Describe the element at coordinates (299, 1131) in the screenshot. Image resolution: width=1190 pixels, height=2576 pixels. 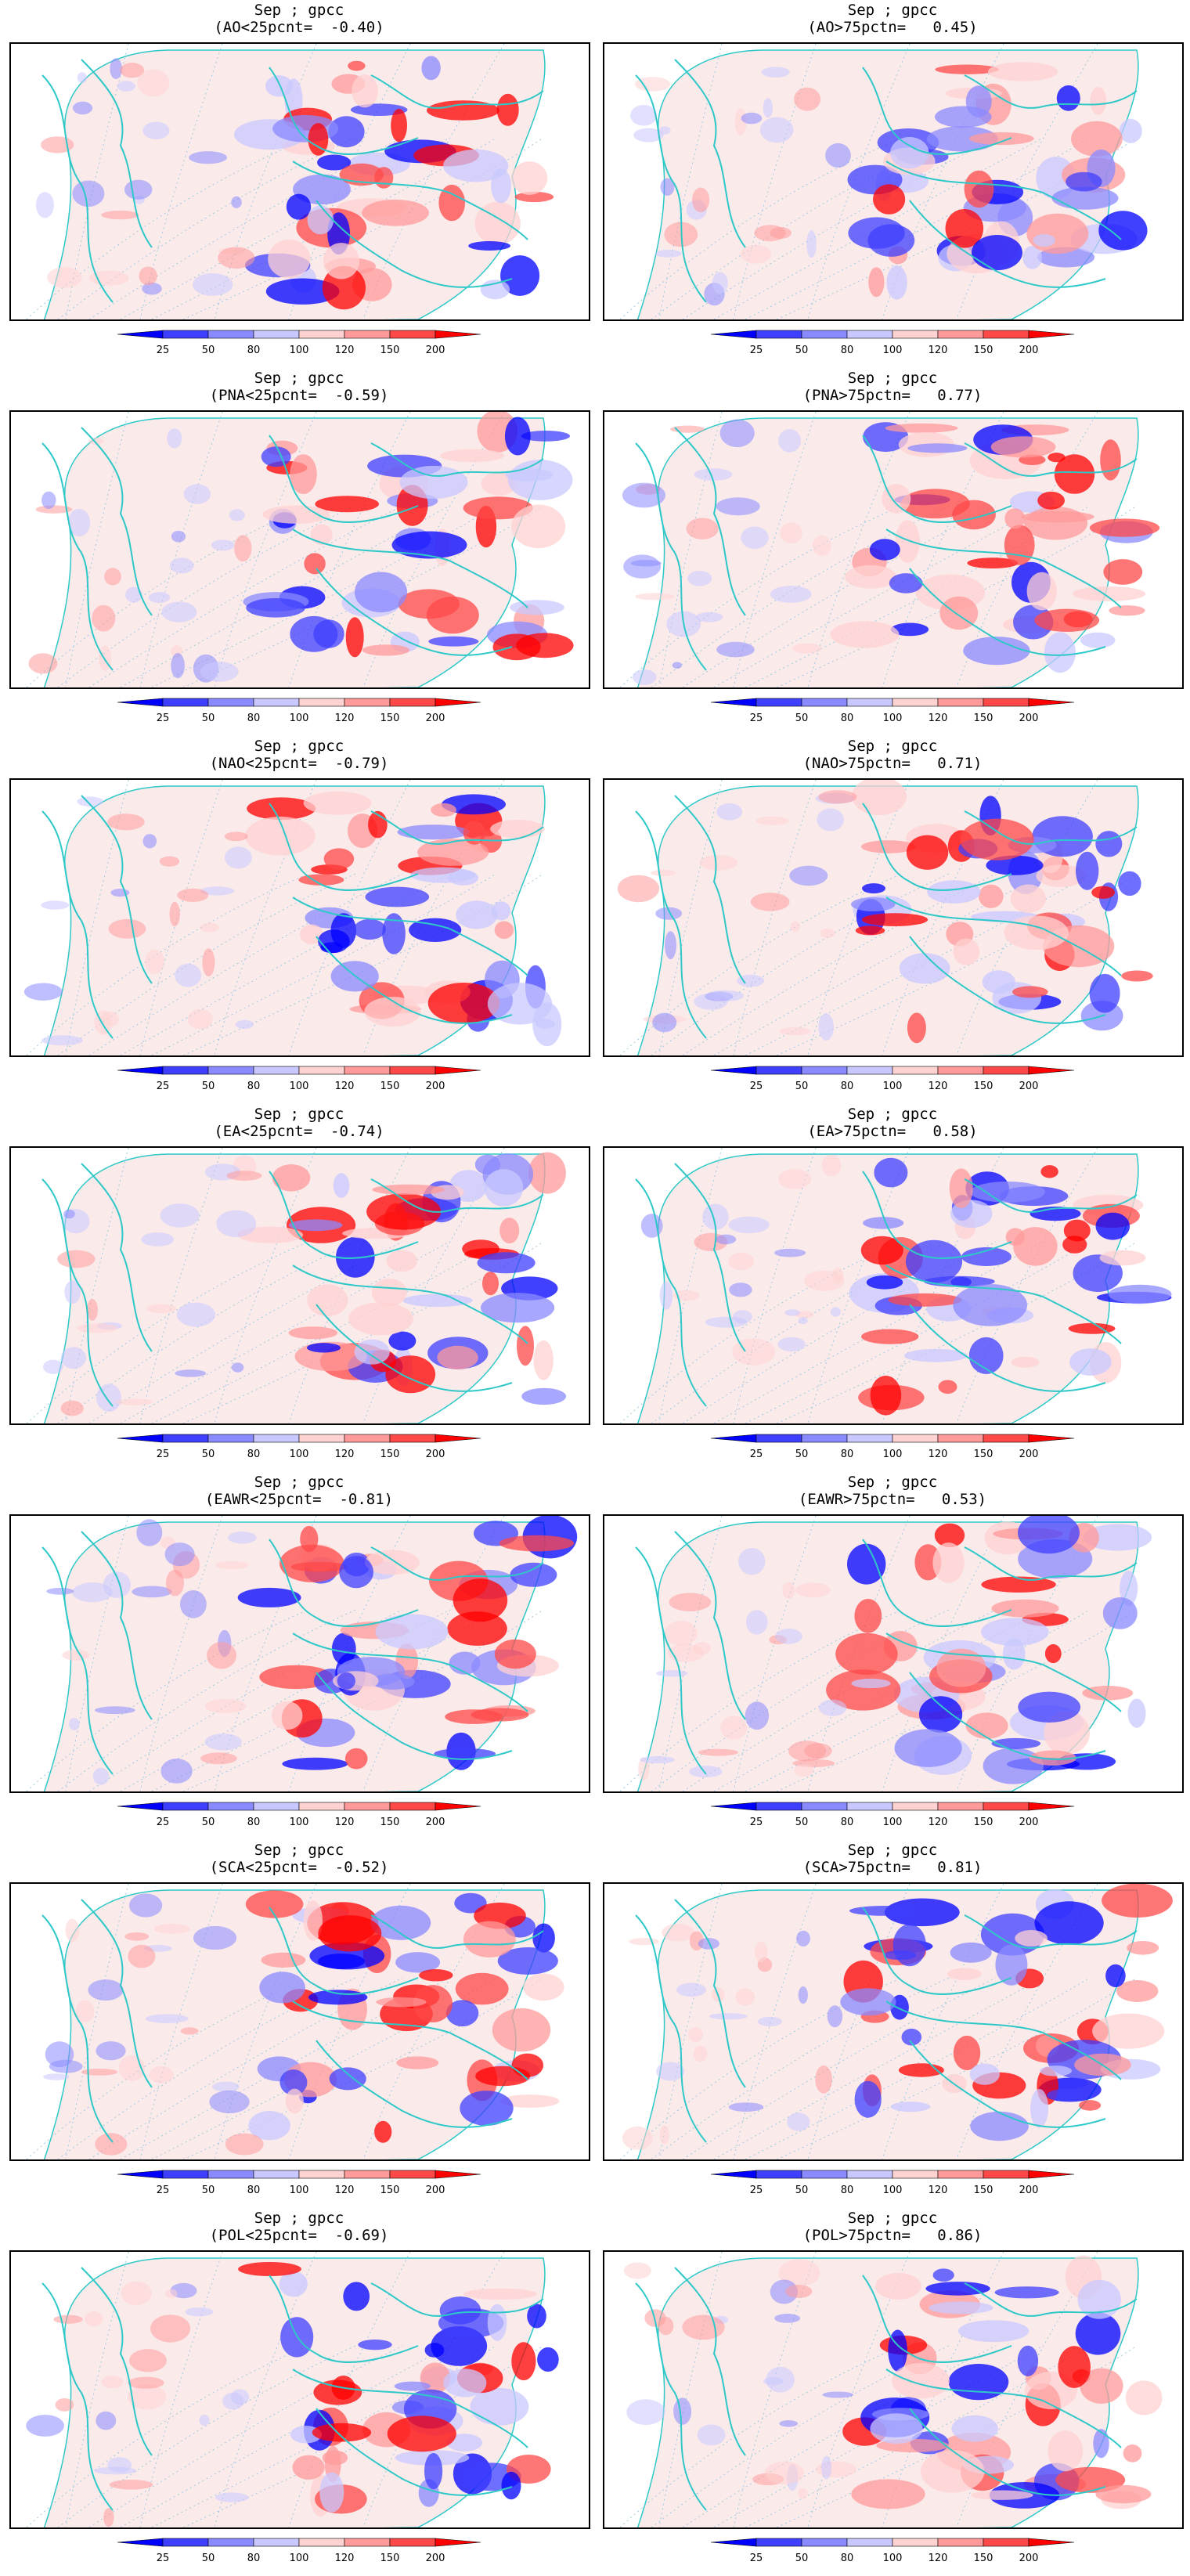
I see `panel-subtitle: (EA<25pcnt= -0.74)` at that location.